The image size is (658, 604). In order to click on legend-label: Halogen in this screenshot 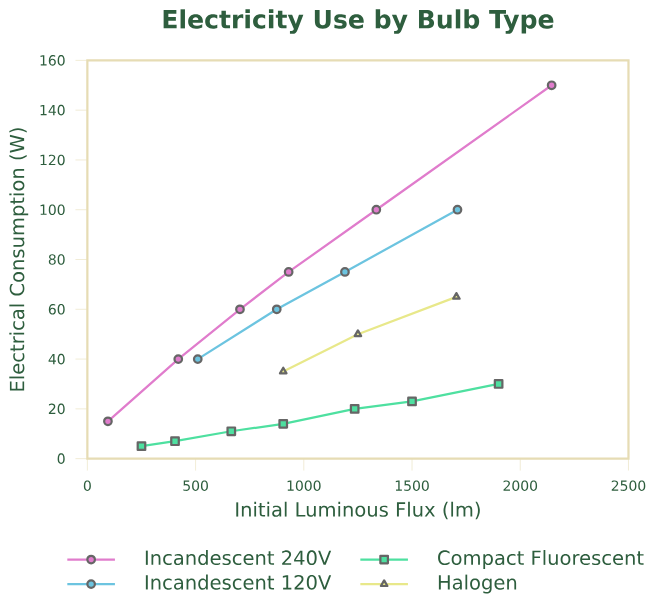, I will do `click(477, 584)`.